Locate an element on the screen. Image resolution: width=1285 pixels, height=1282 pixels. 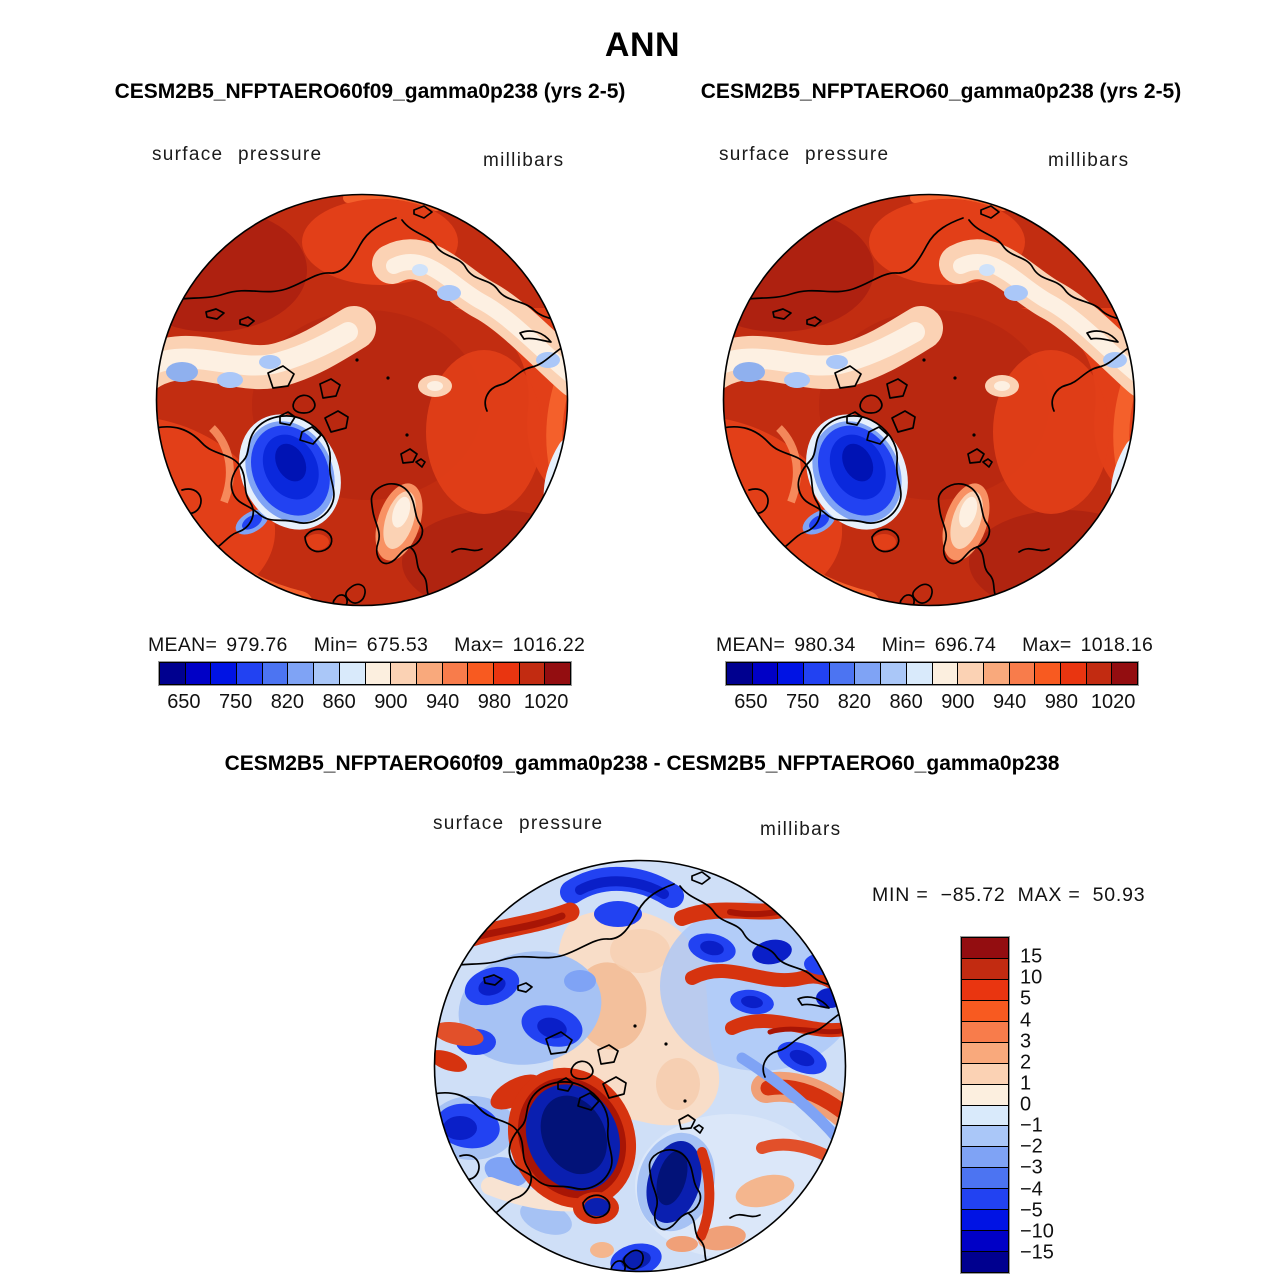
right-map-plot is located at coordinates (929, 400).